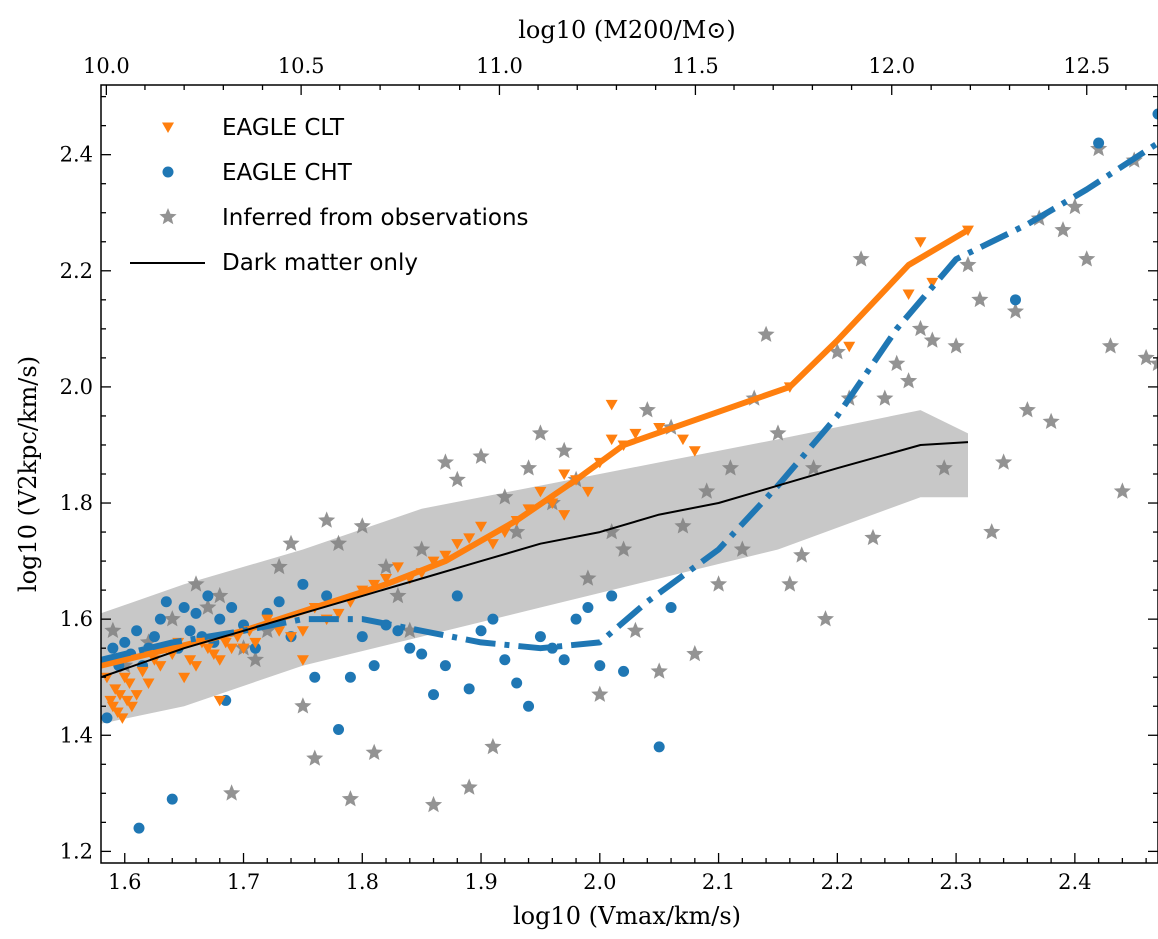 The image size is (1158, 939). What do you see at coordinates (320, 263) in the screenshot?
I see `legend-label-dark-matter-only: Dark matter only` at bounding box center [320, 263].